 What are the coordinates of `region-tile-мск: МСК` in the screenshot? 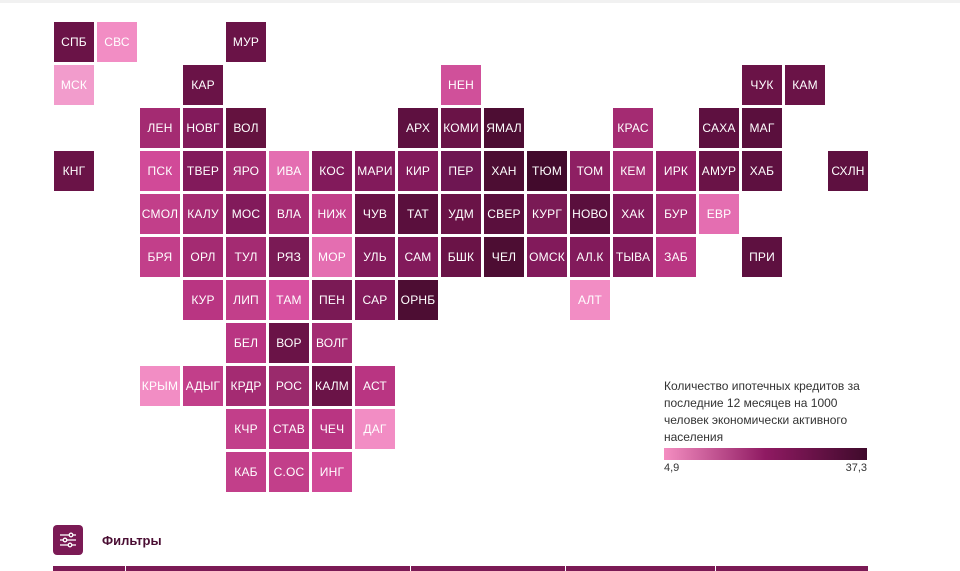 It's located at (74, 85).